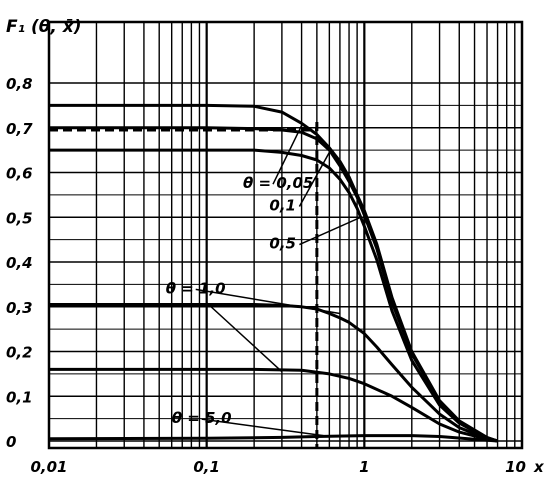 This screenshot has height=488, width=558. Describe the element at coordinates (19, 353) in the screenshot. I see `y-tick-label: 0,2` at that location.